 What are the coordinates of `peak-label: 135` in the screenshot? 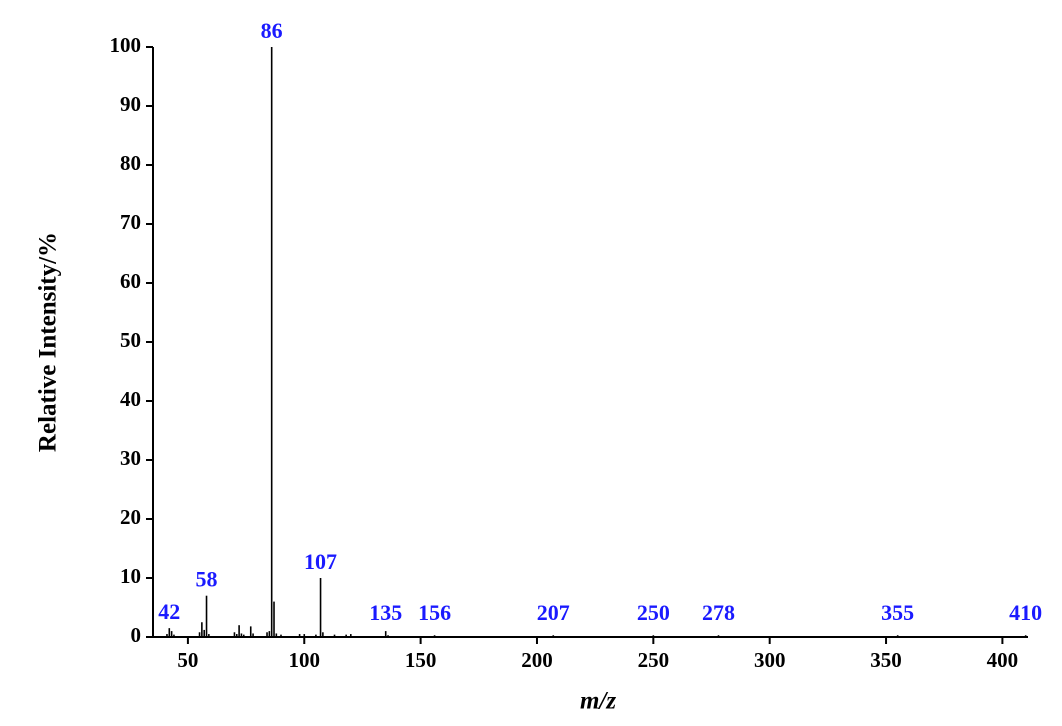 It's located at (385, 612).